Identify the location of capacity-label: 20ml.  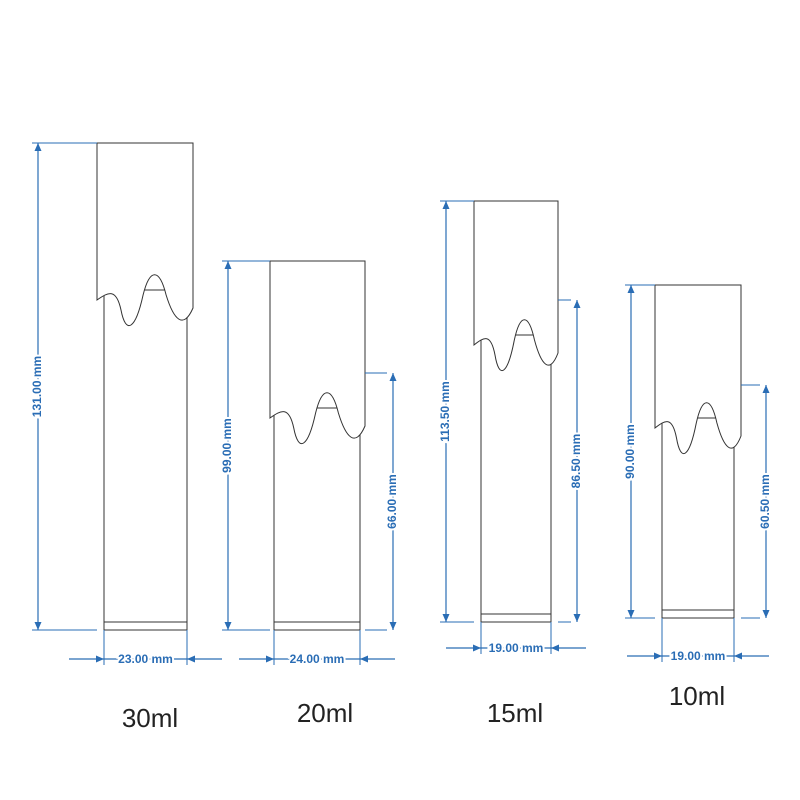
(325, 713).